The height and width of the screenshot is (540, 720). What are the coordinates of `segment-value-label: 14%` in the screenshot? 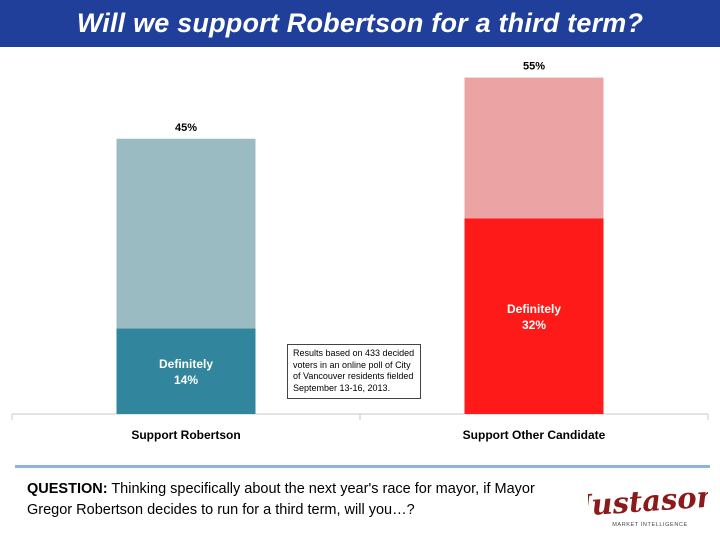 It's located at (186, 380).